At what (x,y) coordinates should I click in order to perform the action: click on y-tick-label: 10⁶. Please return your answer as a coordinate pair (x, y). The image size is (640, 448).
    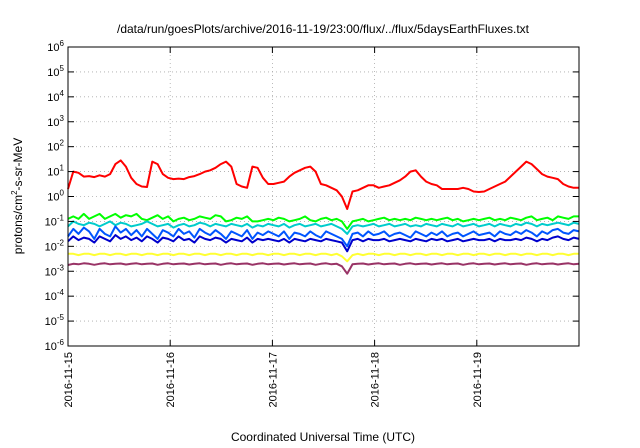
    Looking at the image, I should click on (55, 46).